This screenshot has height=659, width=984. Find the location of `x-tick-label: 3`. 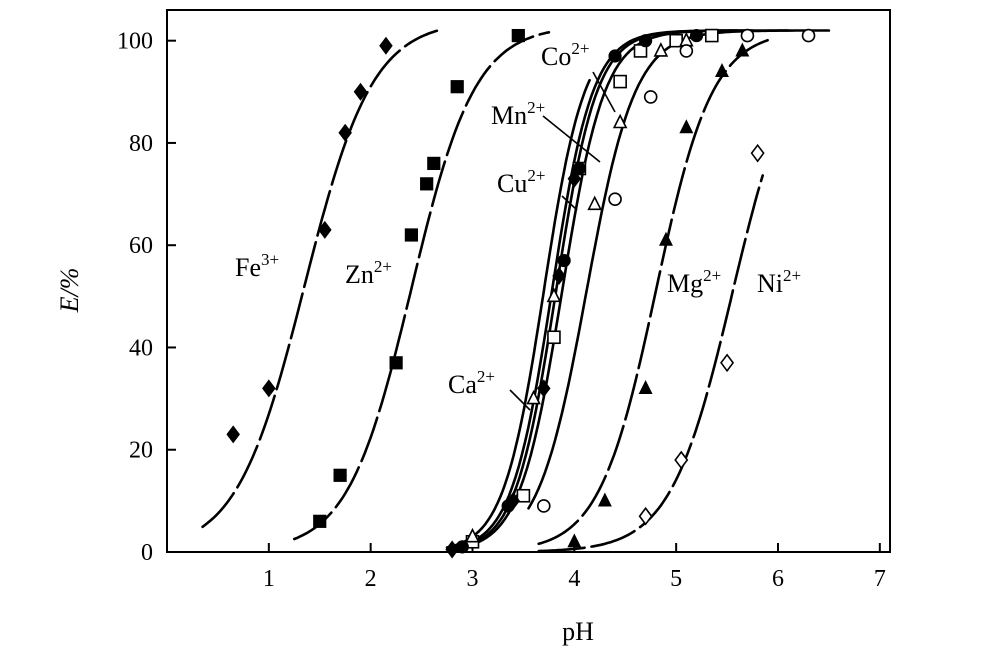

x-tick-label: 3 is located at coordinates (472, 579).